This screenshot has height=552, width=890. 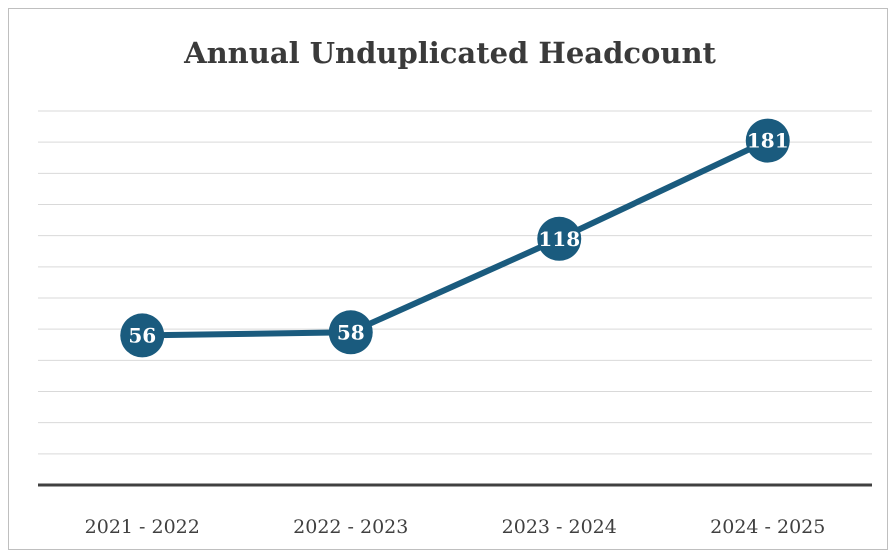 What do you see at coordinates (142, 527) in the screenshot?
I see `x-tick-label: 2021 - 2022` at bounding box center [142, 527].